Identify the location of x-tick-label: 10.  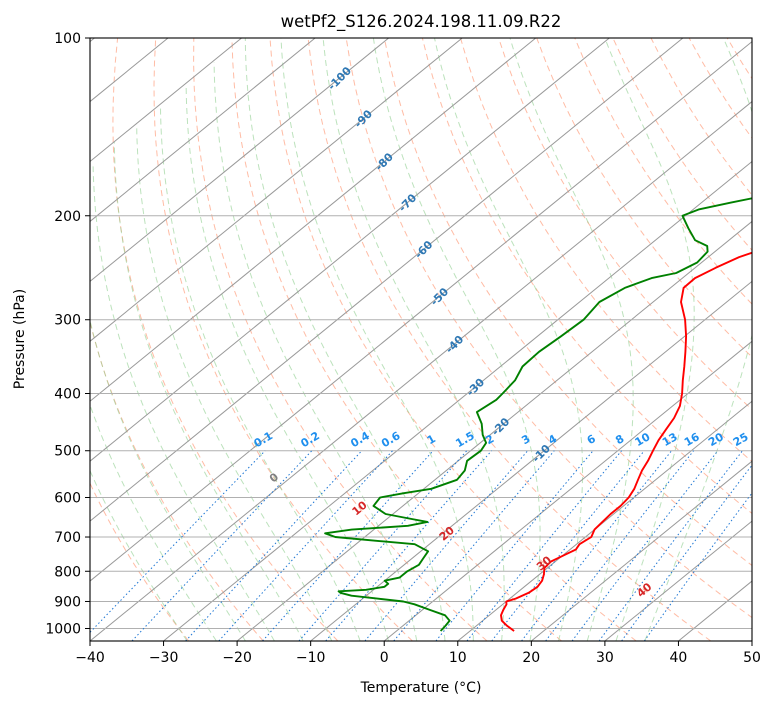
(458, 658).